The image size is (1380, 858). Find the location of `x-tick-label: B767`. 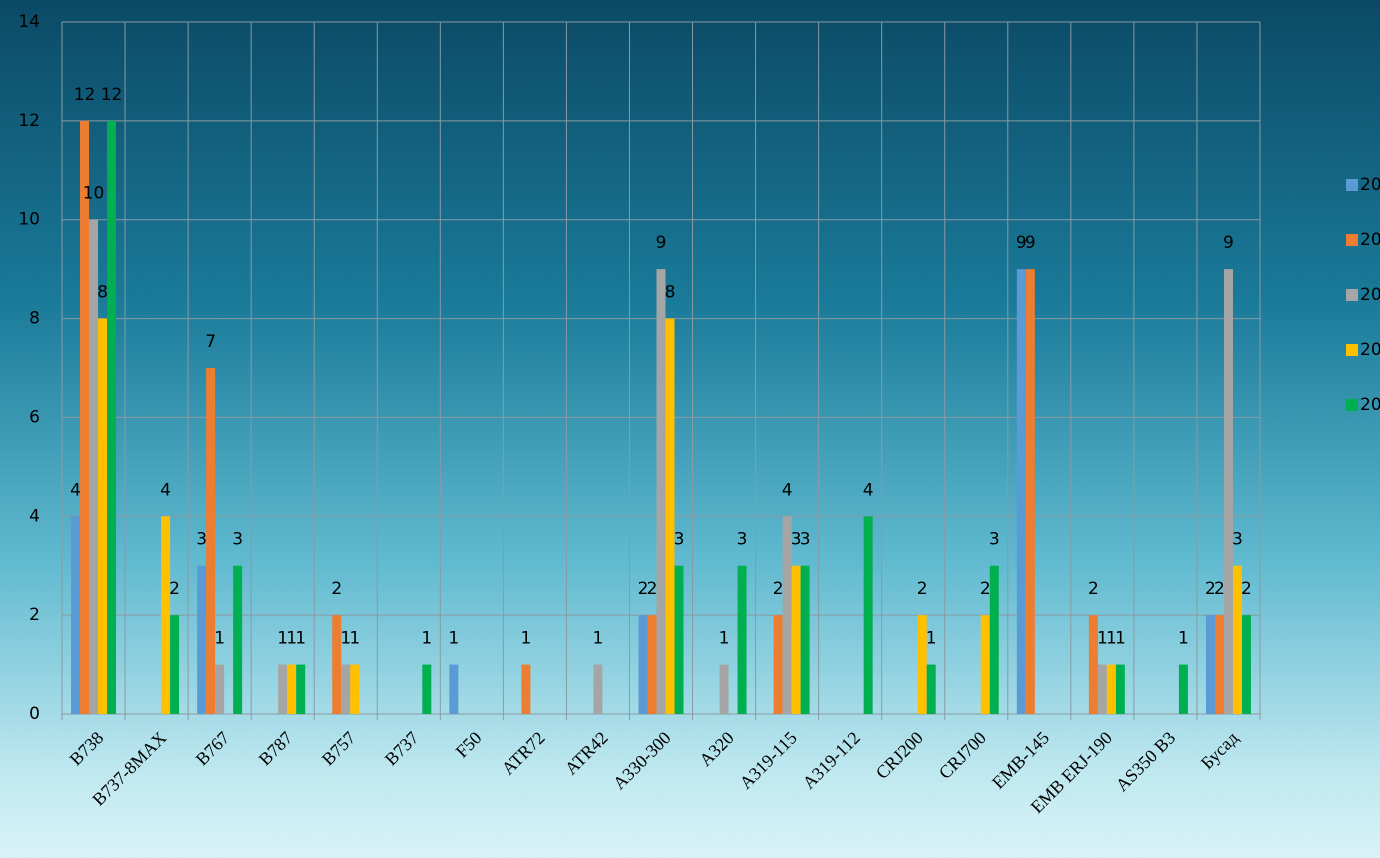

x-tick-label: B767 is located at coordinates (213, 749).